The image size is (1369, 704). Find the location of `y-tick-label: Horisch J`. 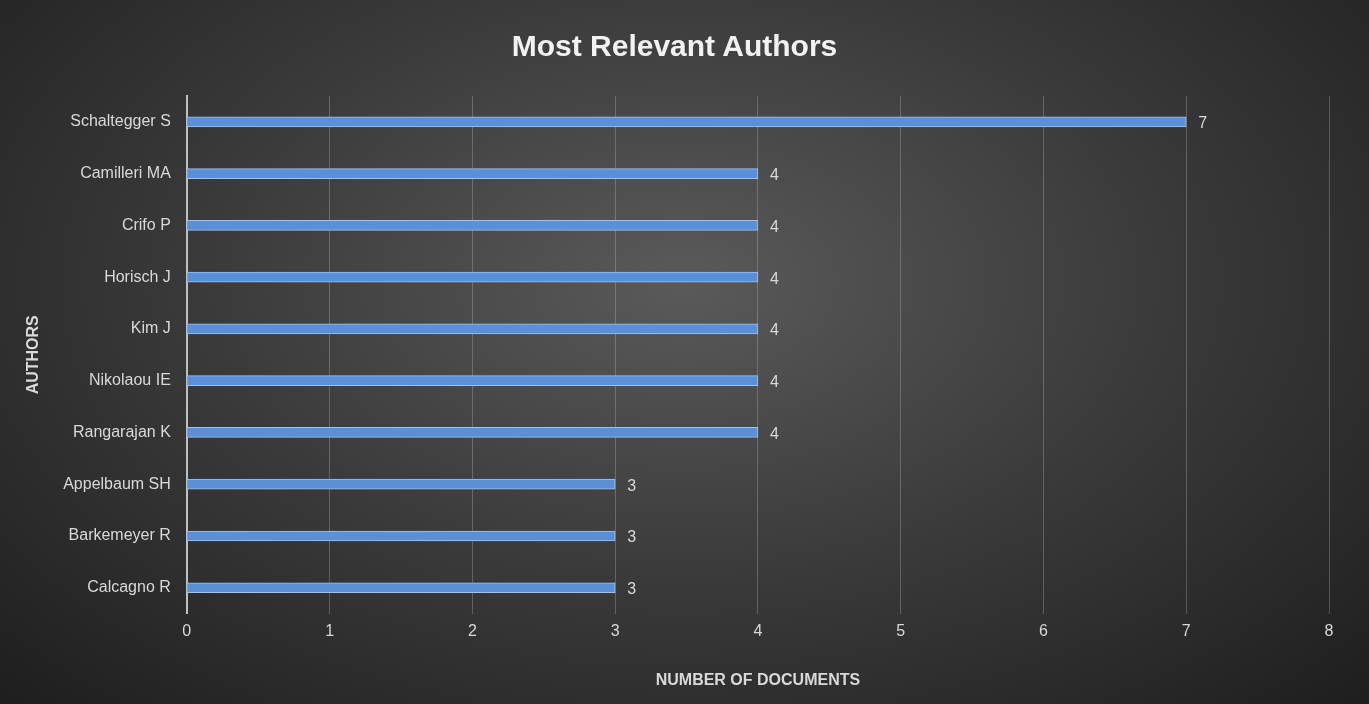

y-tick-label: Horisch J is located at coordinates (137, 276).